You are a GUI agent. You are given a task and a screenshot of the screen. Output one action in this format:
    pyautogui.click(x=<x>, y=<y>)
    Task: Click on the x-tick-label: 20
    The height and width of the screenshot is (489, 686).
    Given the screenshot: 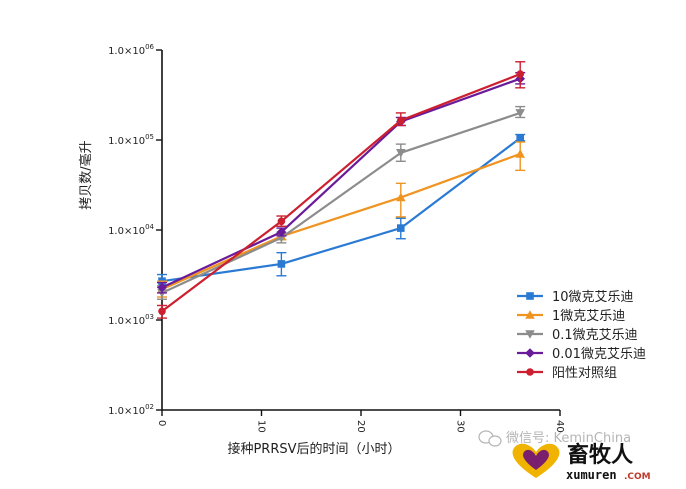 What is the action you would take?
    pyautogui.click(x=360, y=426)
    